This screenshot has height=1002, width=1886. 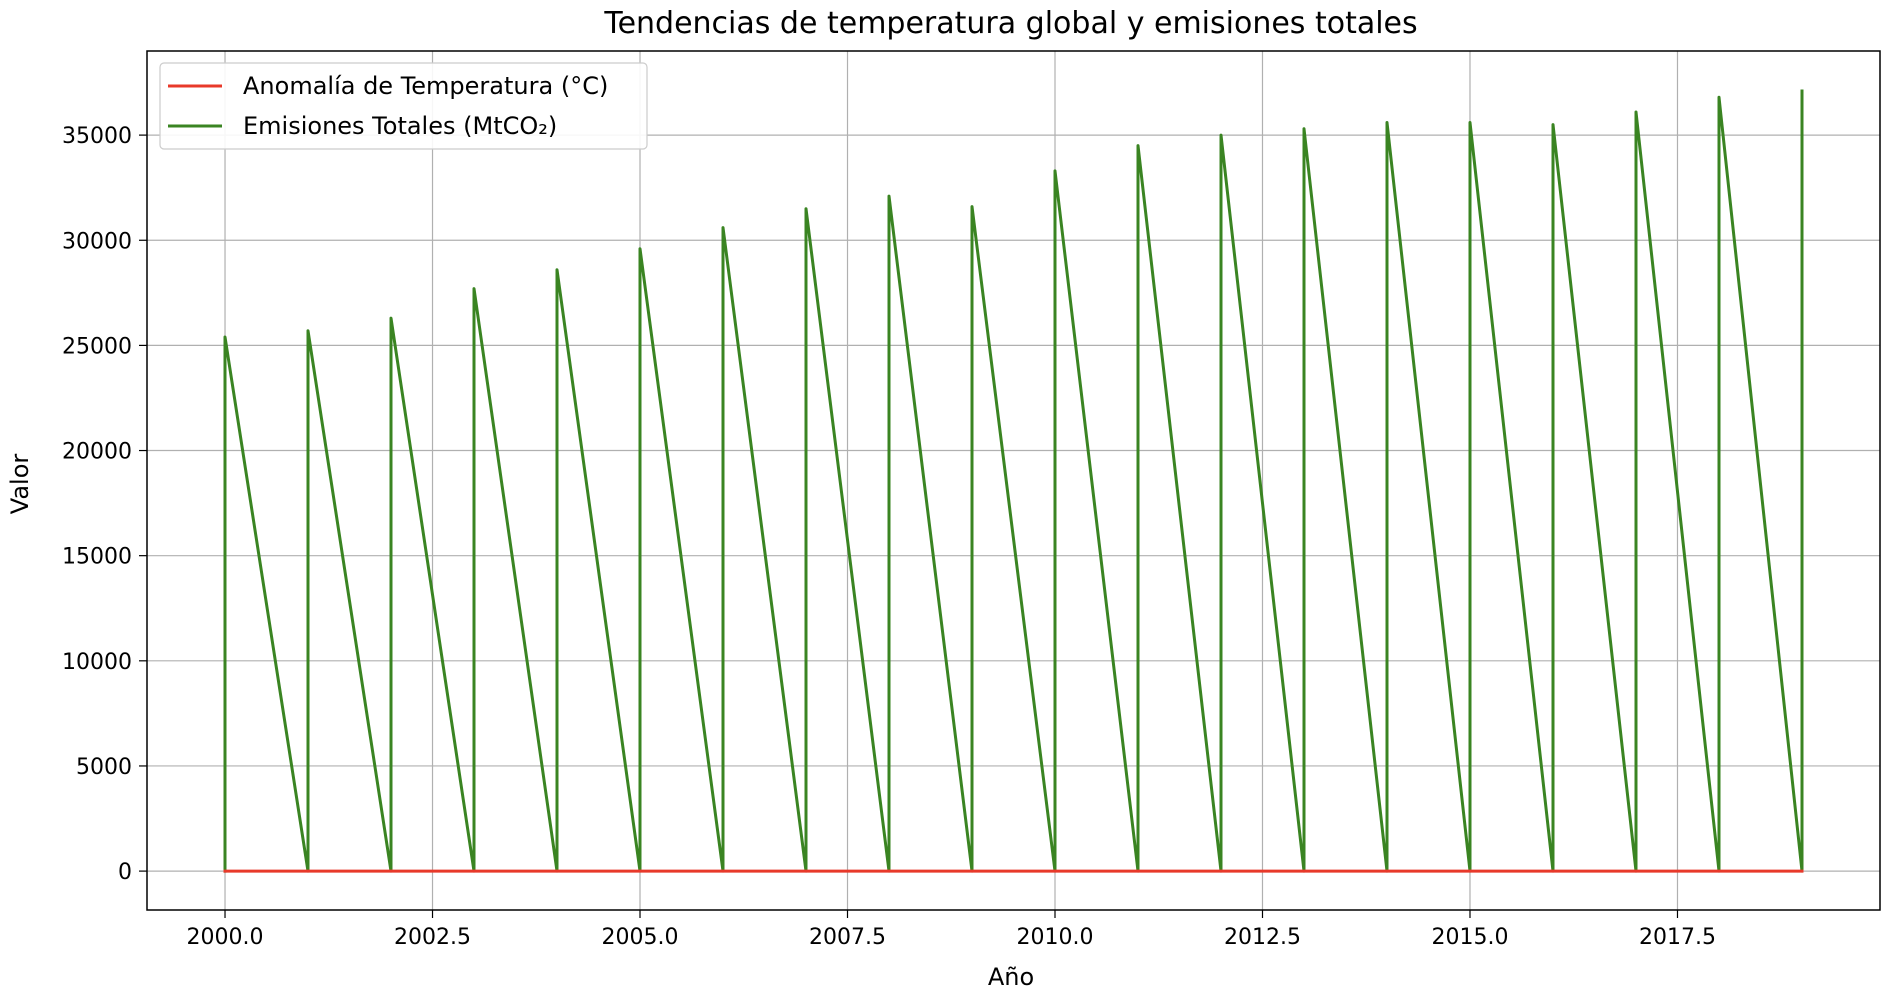 I want to click on y-tick-label: 0, so click(x=125, y=872).